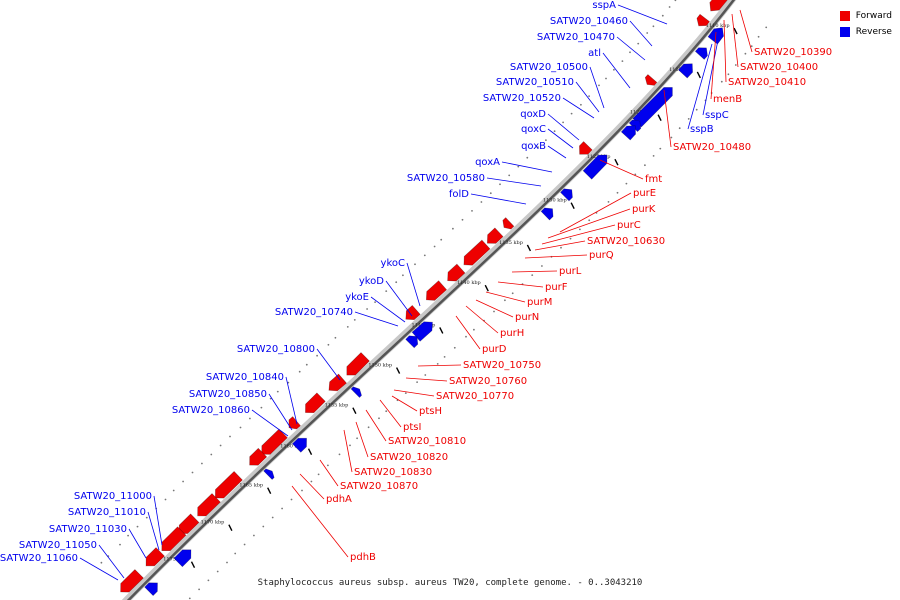  I want to click on reverse-gene-label: SATW20_10460, so click(589, 21).